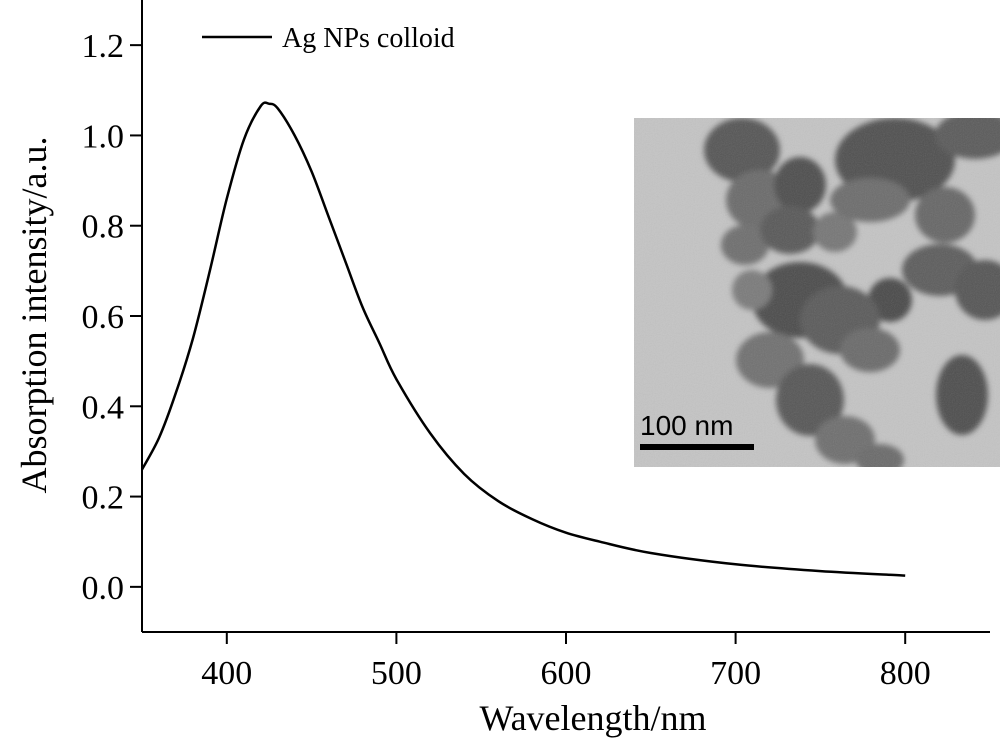  I want to click on x-tick-label: 800, so click(905, 673).